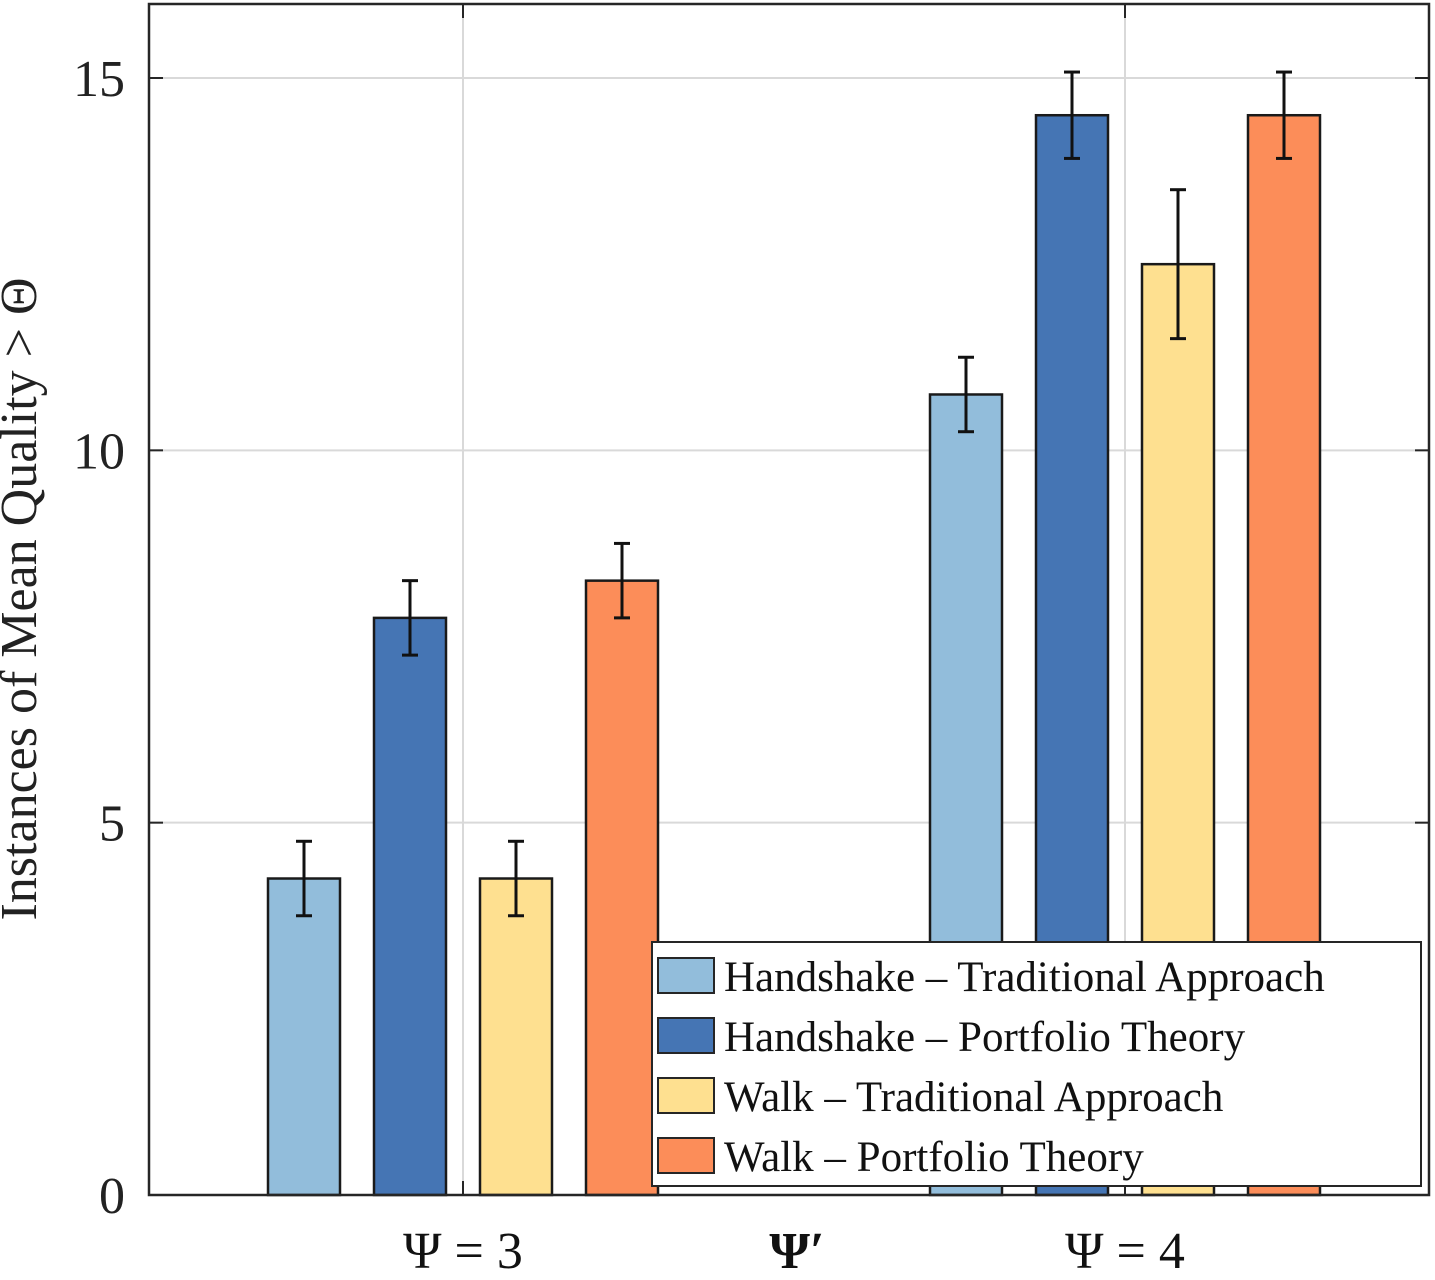 Image resolution: width=1435 pixels, height=1280 pixels. What do you see at coordinates (796, 1251) in the screenshot?
I see `x-axis-label: Ψ′` at bounding box center [796, 1251].